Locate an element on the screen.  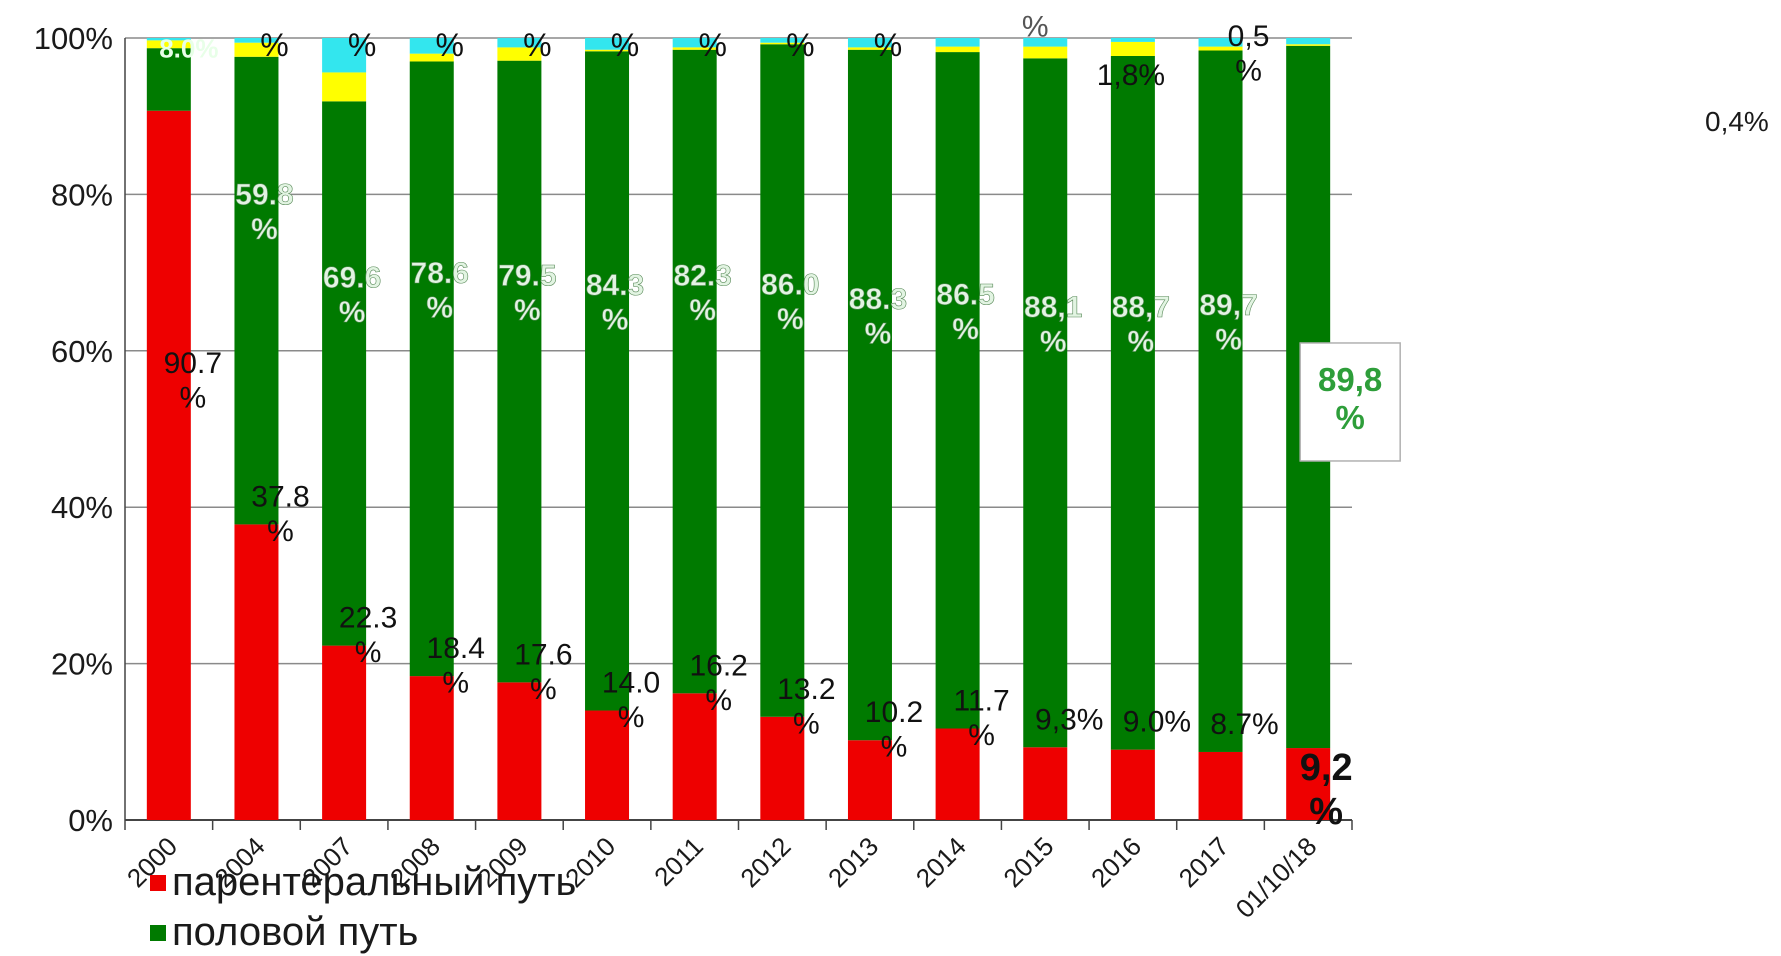
legend-label-sexual: половой путь is located at coordinates (295, 932).